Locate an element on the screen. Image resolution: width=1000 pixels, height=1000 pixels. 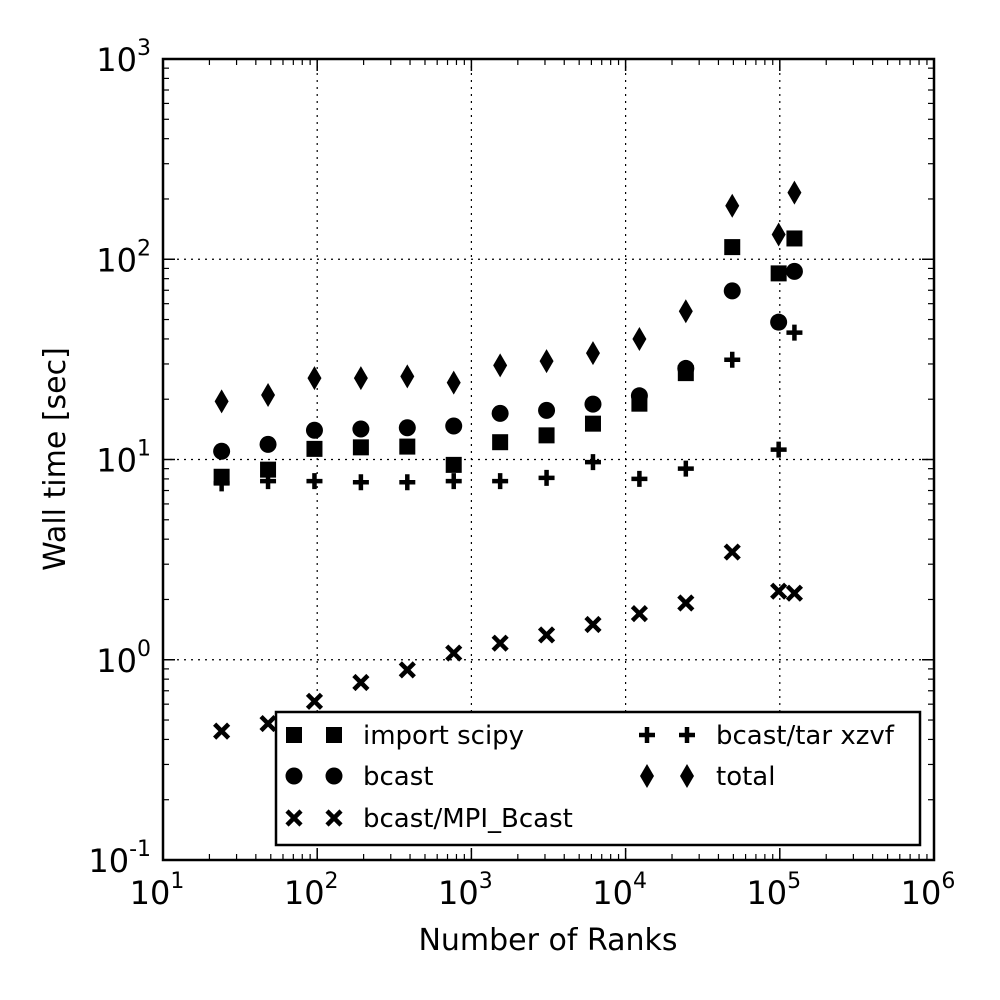
legend-box is located at coordinates (598, 778).